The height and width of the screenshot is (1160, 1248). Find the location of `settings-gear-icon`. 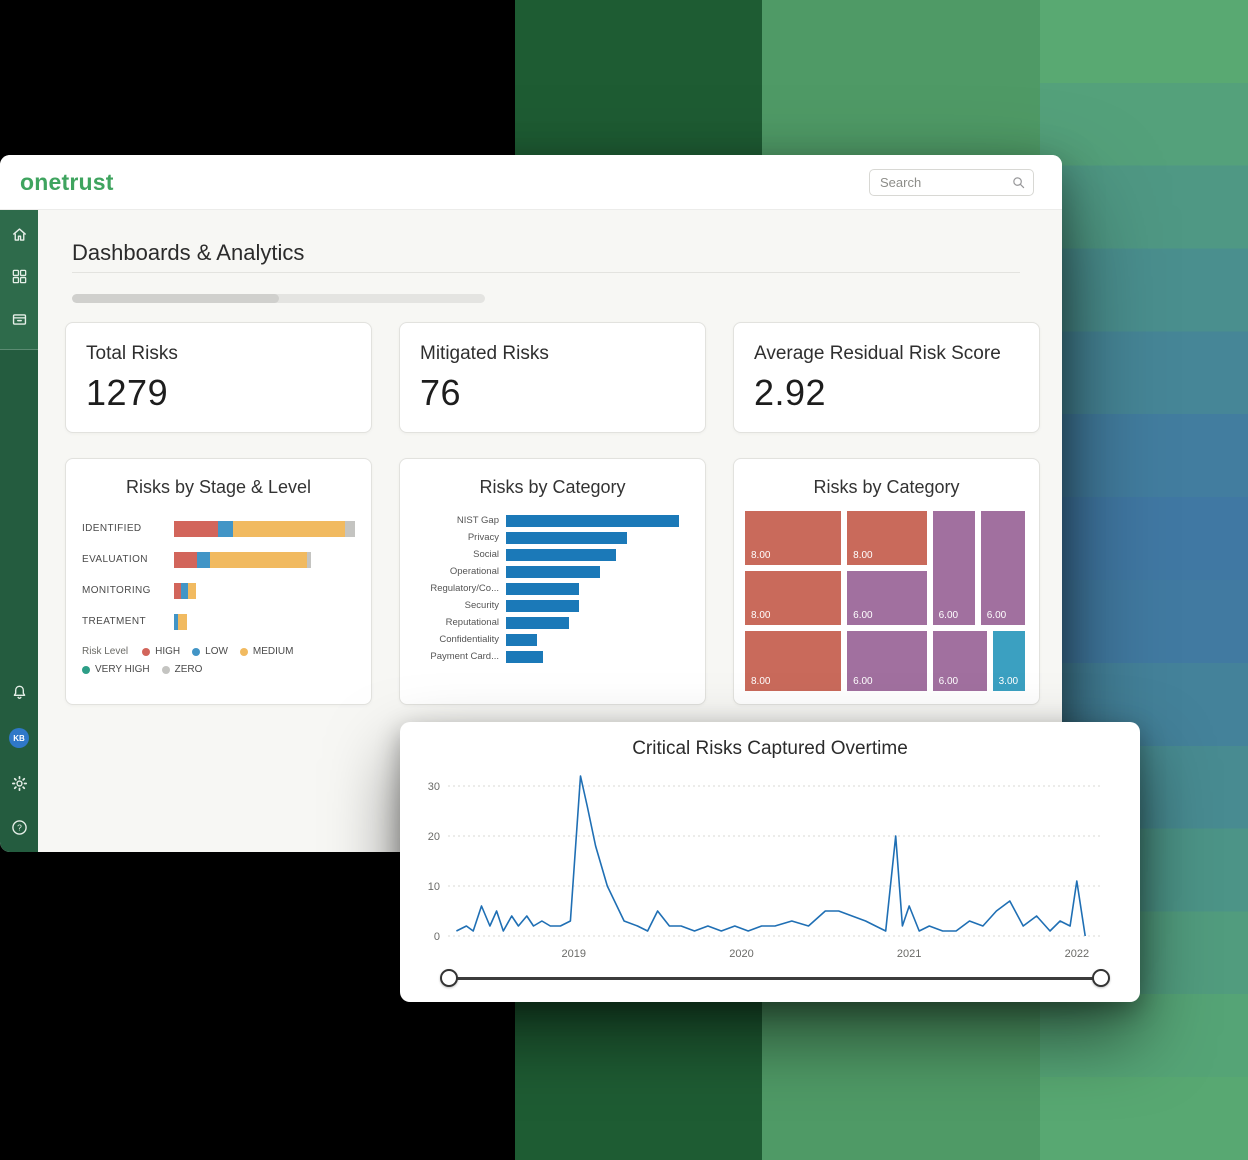

settings-gear-icon is located at coordinates (19, 783).